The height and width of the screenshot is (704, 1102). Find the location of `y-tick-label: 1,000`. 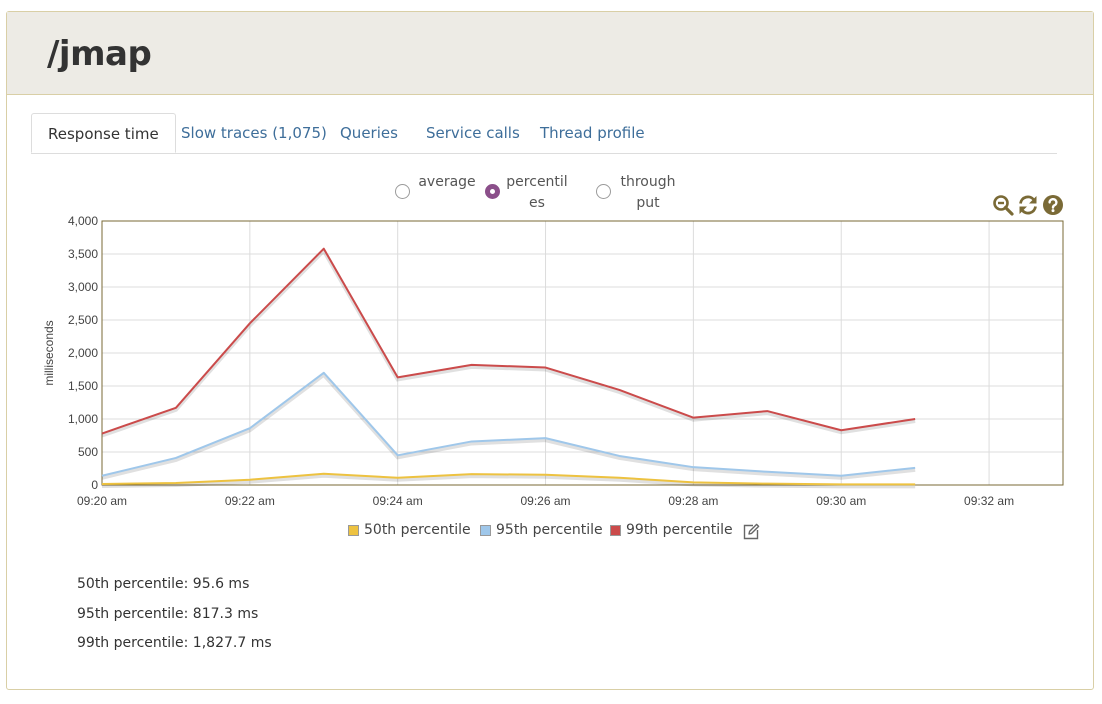

y-tick-label: 1,000 is located at coordinates (83, 419).